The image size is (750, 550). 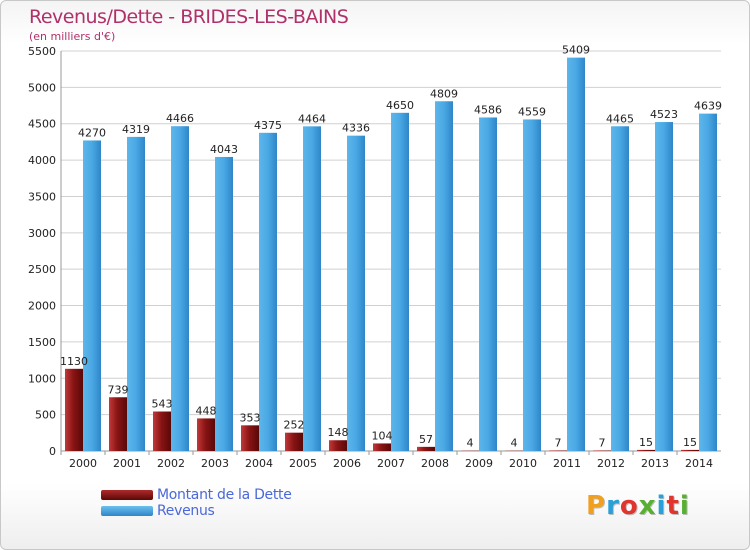 I want to click on proxiti-logo: Proxiti, so click(x=638, y=506).